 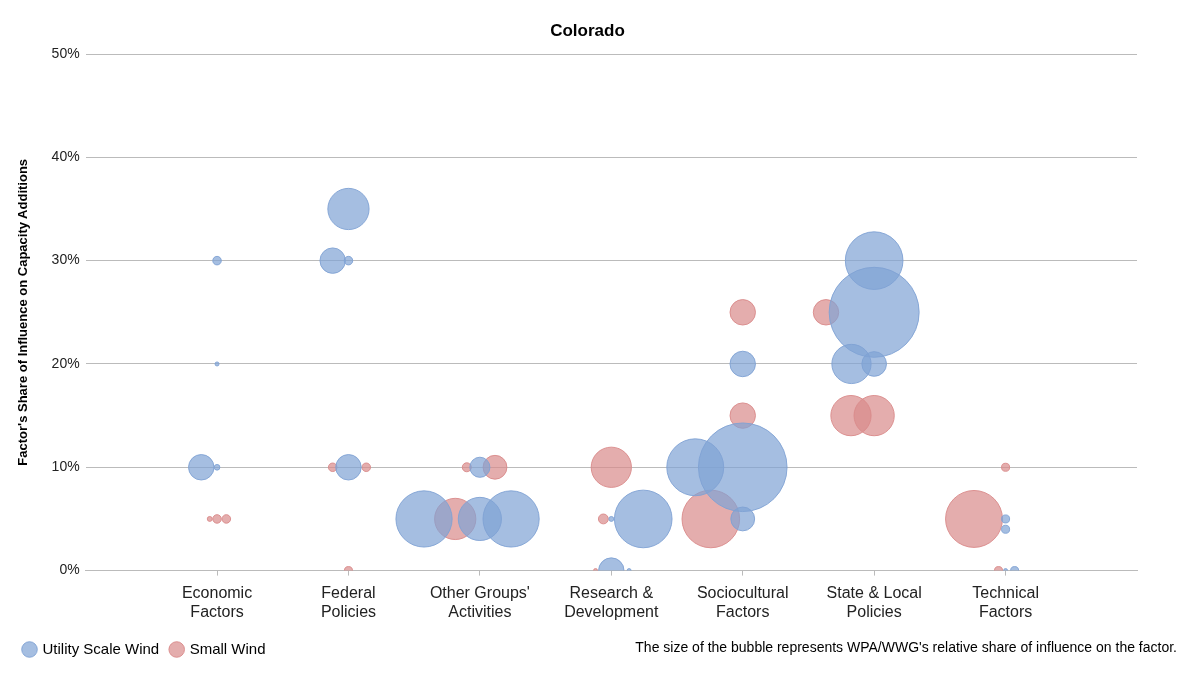 I want to click on chart-title: Colorado, so click(x=587, y=31).